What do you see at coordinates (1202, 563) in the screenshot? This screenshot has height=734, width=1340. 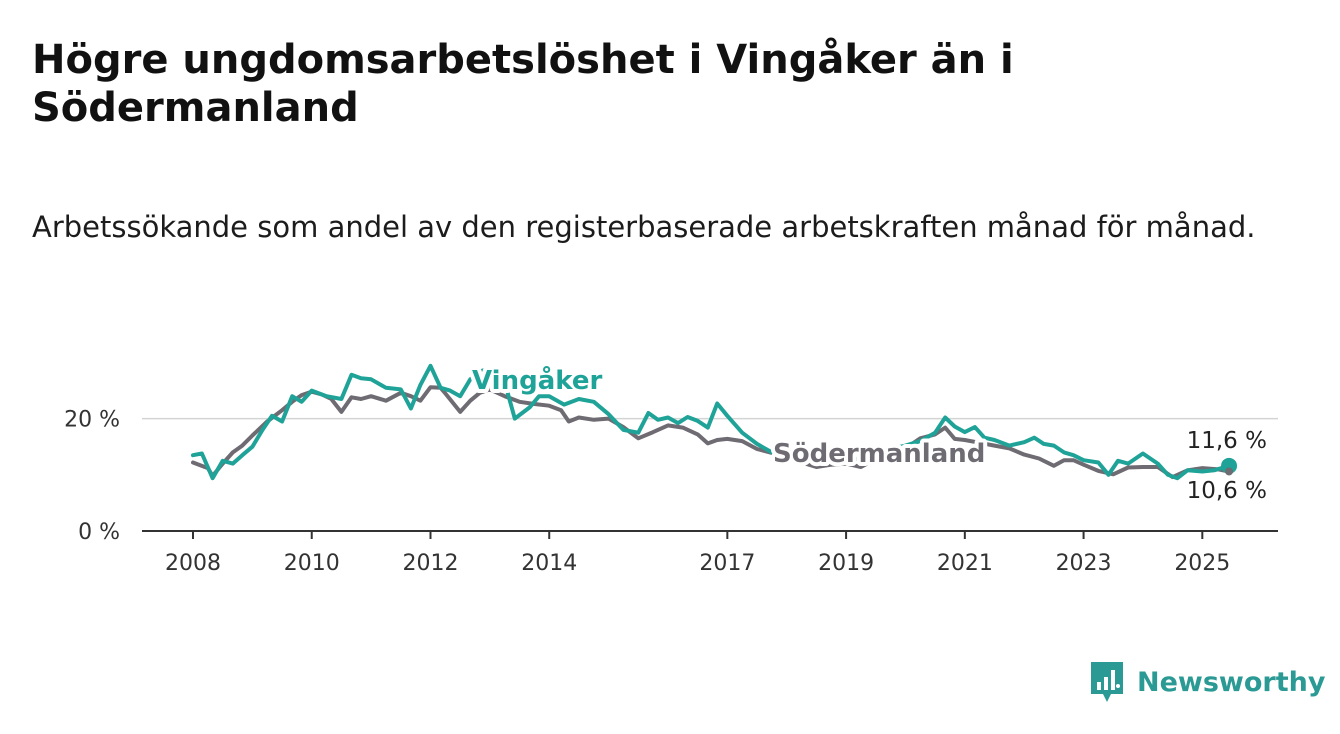 I see `x-tick-label: 2025` at bounding box center [1202, 563].